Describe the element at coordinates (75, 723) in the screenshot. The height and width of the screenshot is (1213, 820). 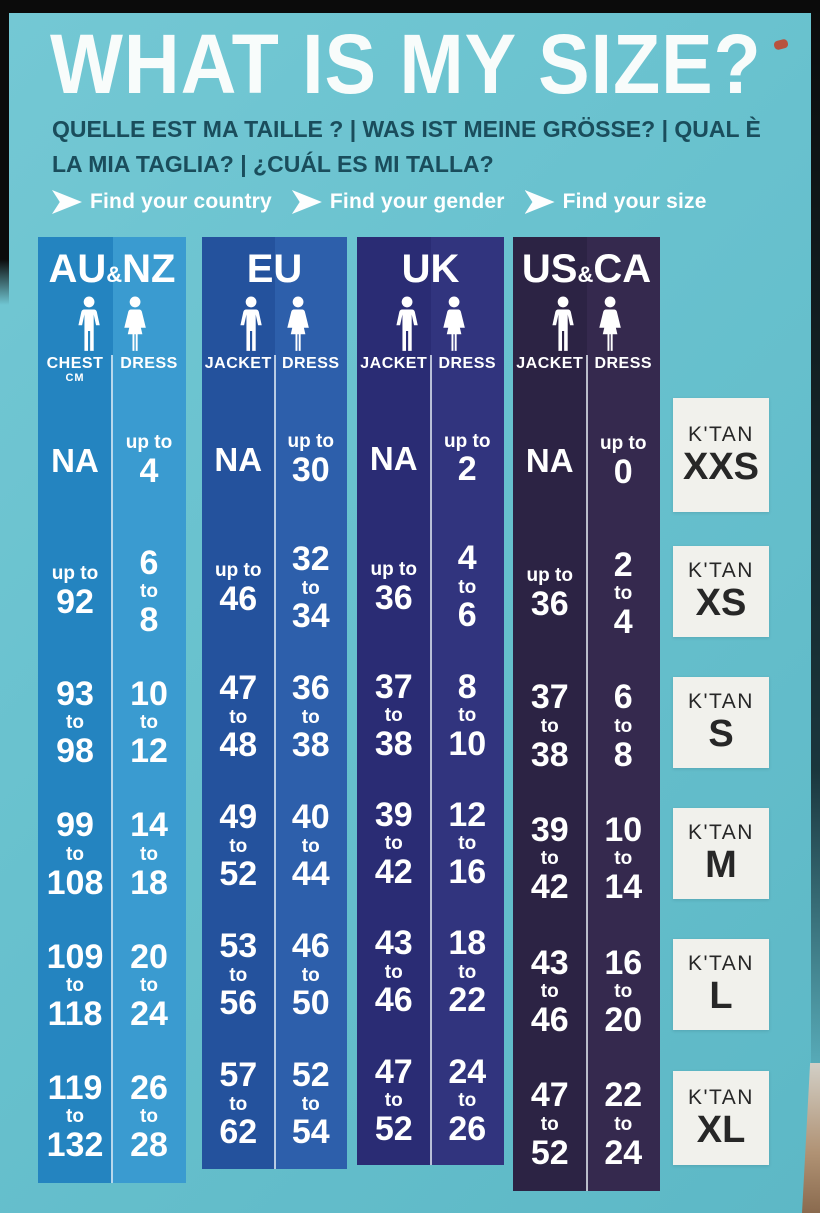
I see `size-cell: 93 to 98` at that location.